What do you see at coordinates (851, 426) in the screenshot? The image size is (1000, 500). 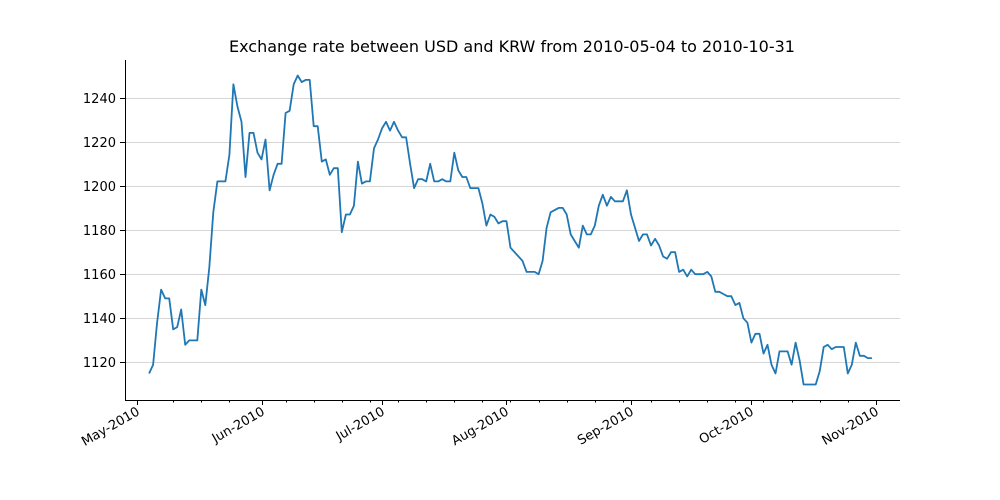 I see `x-tick-label: Nov-2010` at bounding box center [851, 426].